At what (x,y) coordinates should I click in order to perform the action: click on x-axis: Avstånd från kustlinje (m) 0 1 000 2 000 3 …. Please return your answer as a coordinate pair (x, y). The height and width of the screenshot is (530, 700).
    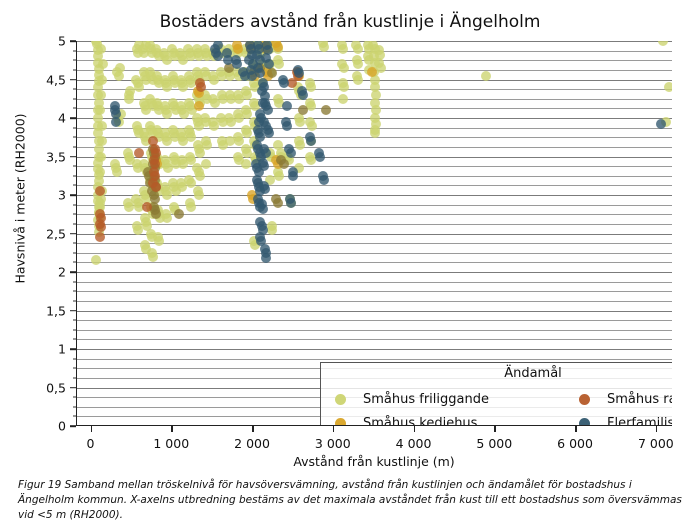
    Looking at the image, I should click on (375, 451).